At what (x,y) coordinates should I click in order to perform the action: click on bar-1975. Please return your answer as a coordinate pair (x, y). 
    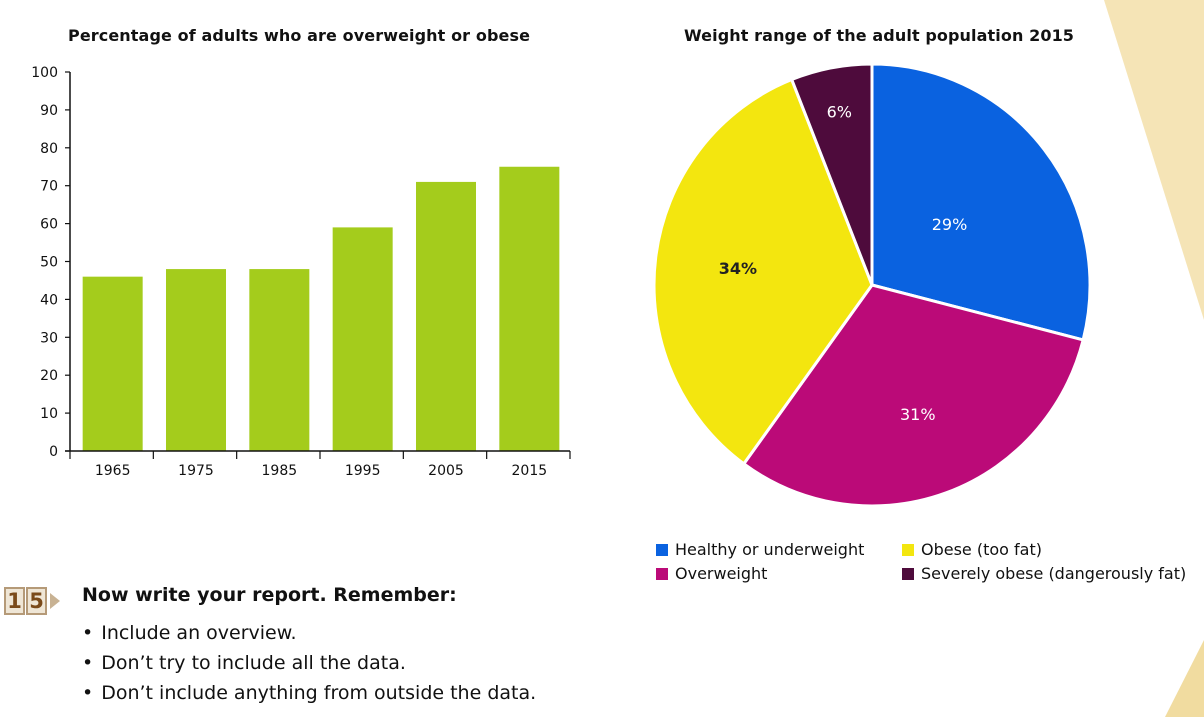
    Looking at the image, I should click on (196, 360).